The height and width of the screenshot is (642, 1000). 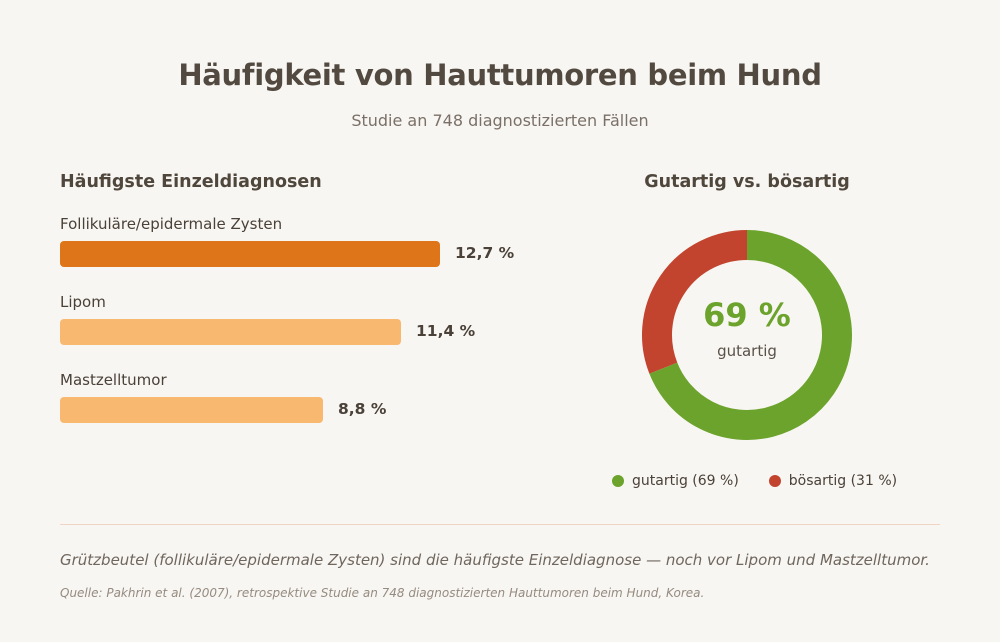 I want to click on donut-center-value: 69 %, so click(x=747, y=315).